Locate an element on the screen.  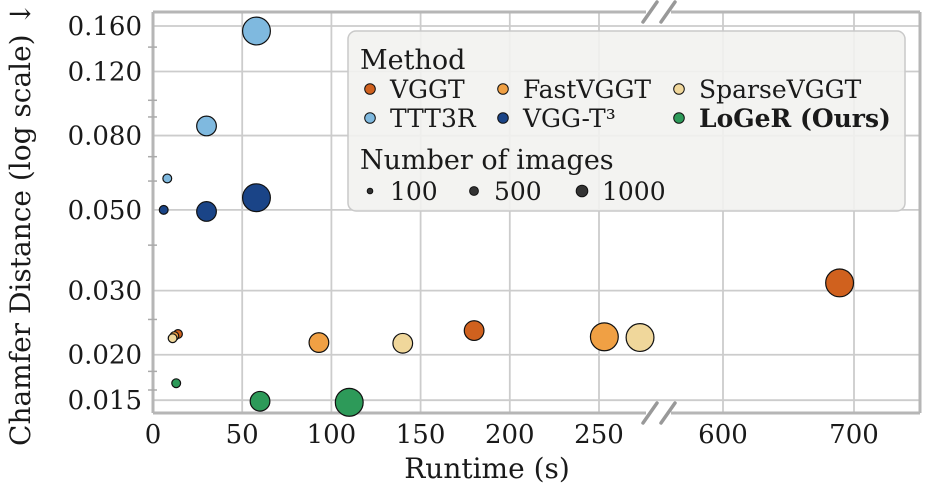
legend-size-title: Number of images is located at coordinates (487, 160).